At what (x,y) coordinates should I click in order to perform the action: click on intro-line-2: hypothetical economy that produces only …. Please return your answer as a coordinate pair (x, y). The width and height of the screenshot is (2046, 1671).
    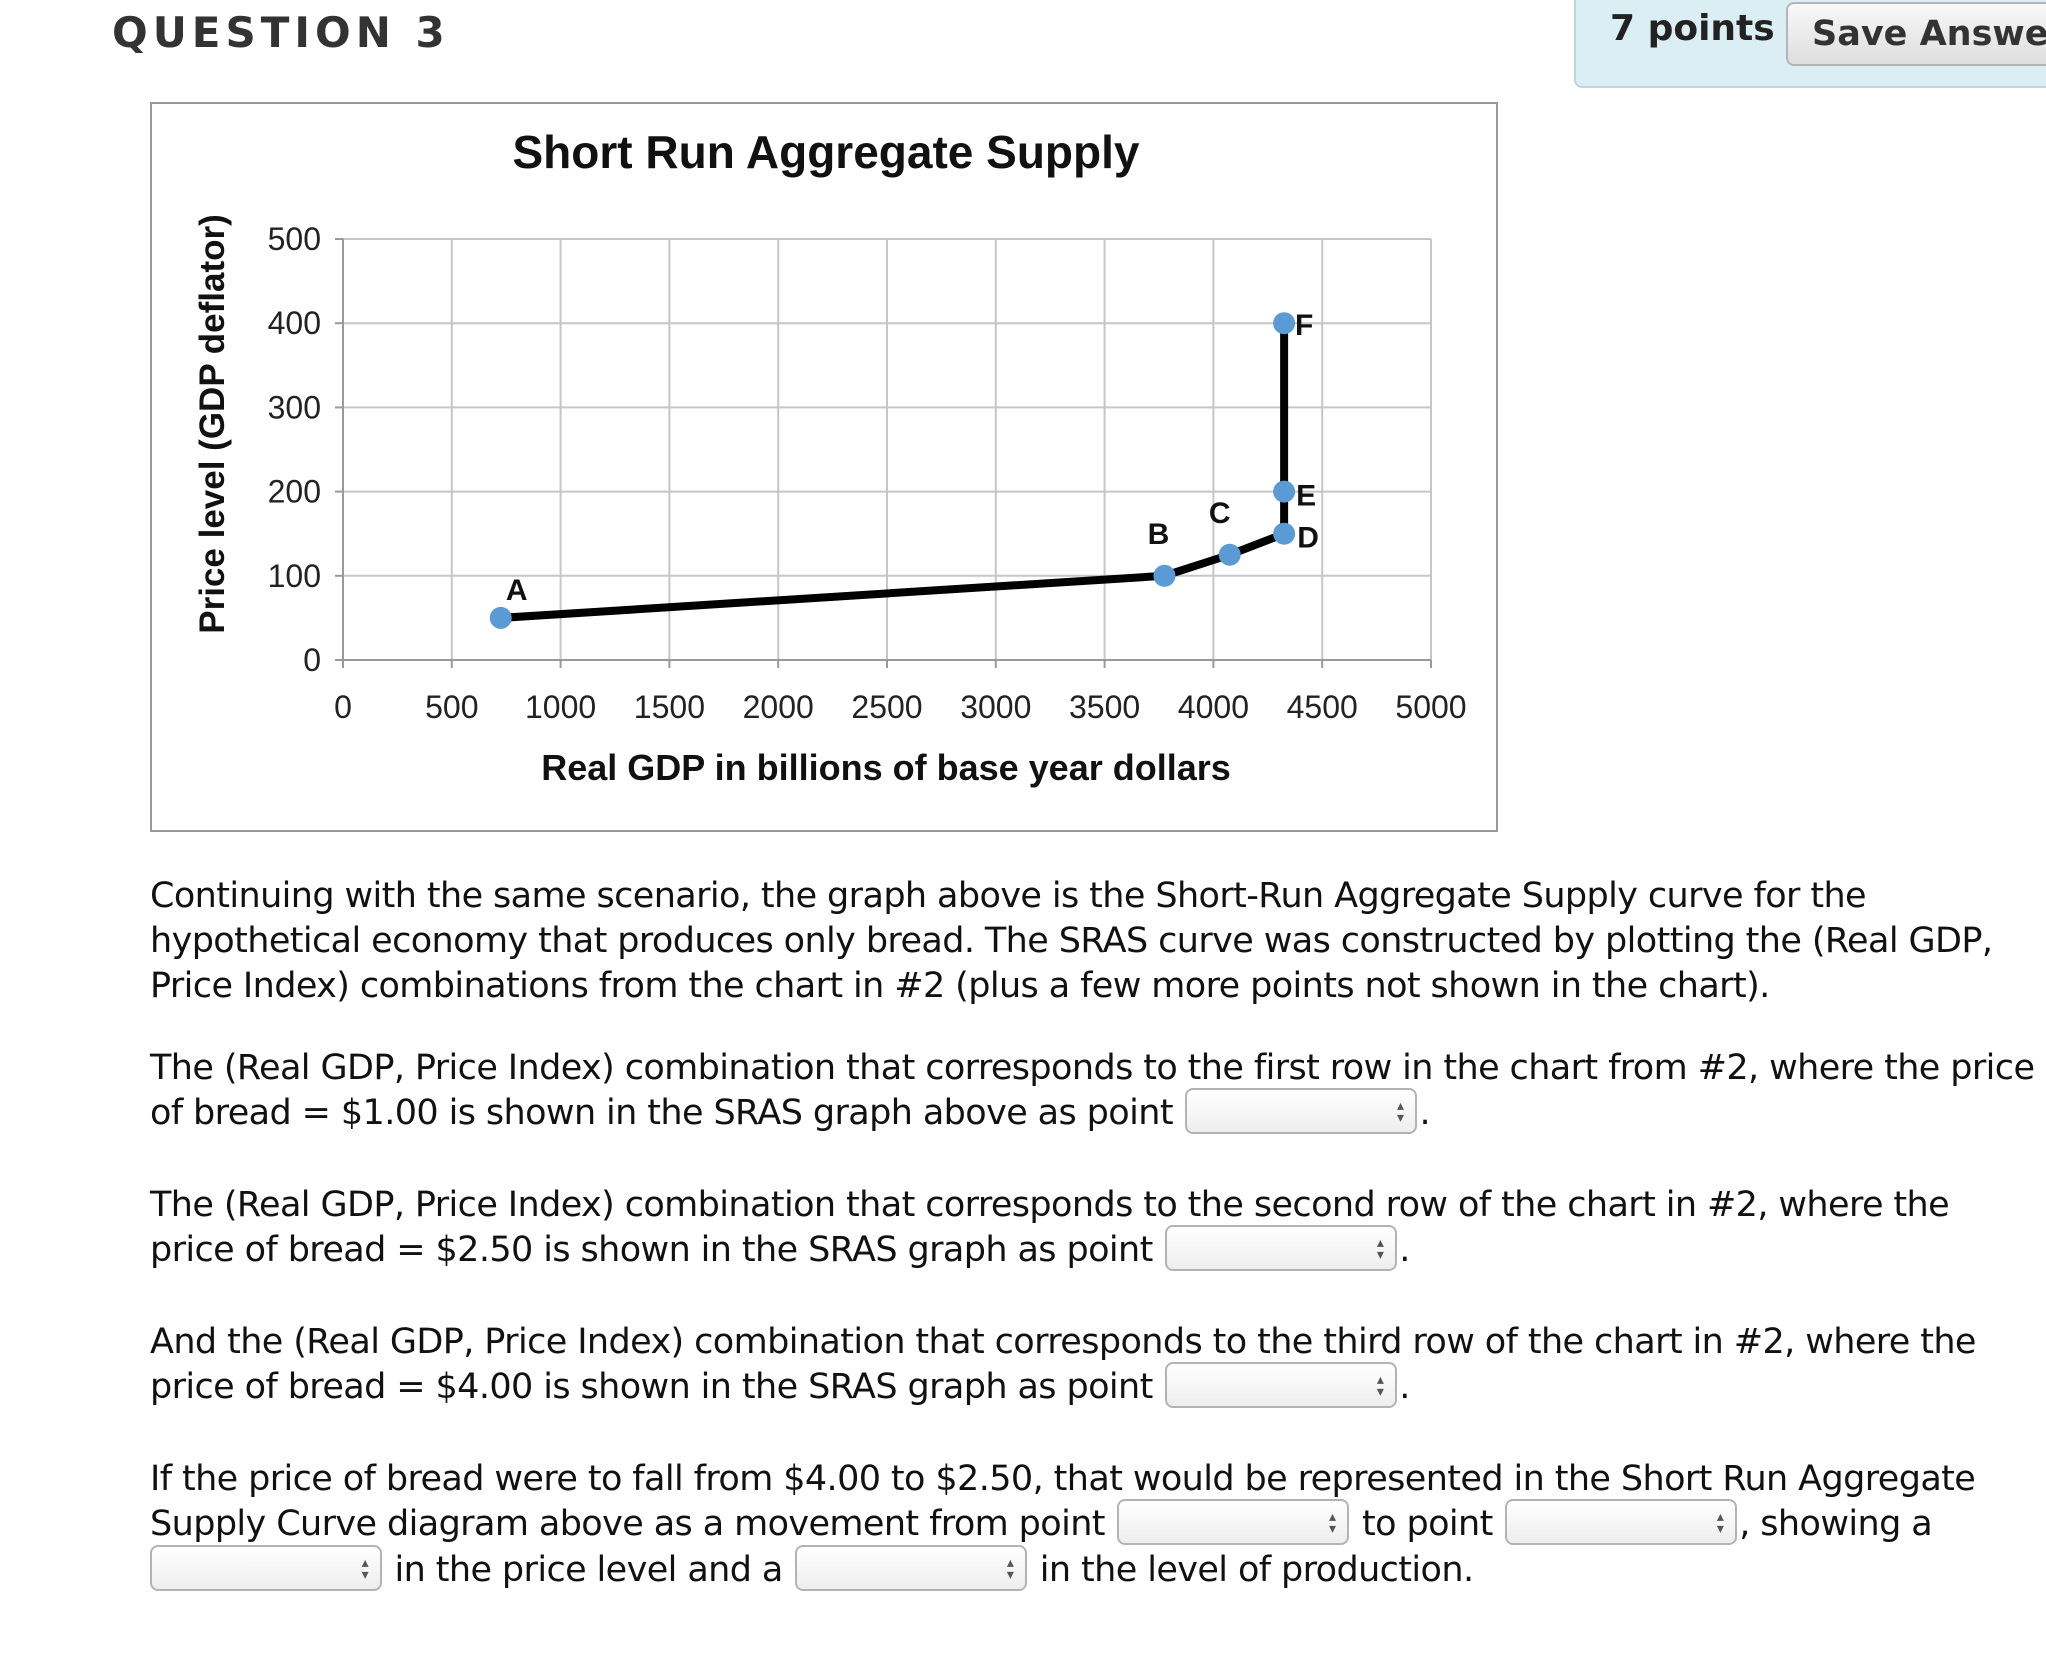
    Looking at the image, I should click on (1071, 941).